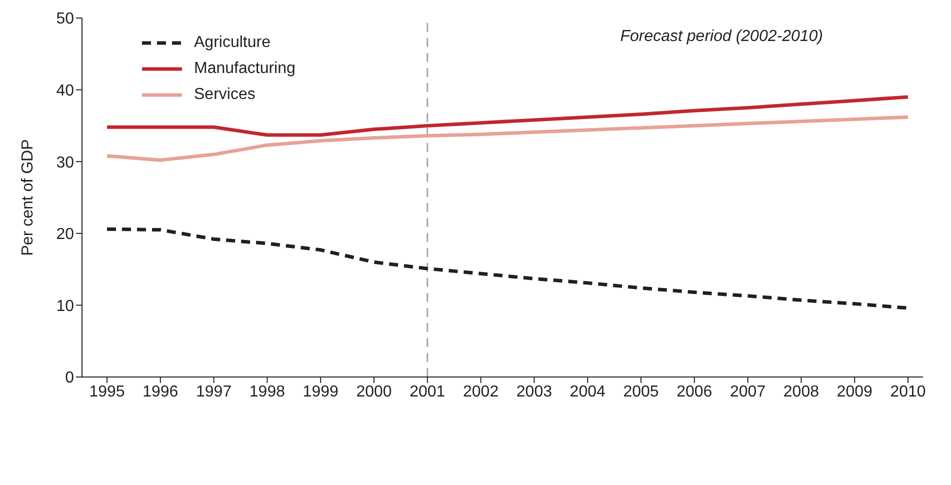  Describe the element at coordinates (65, 163) in the screenshot. I see `y-tick-label: 30` at that location.